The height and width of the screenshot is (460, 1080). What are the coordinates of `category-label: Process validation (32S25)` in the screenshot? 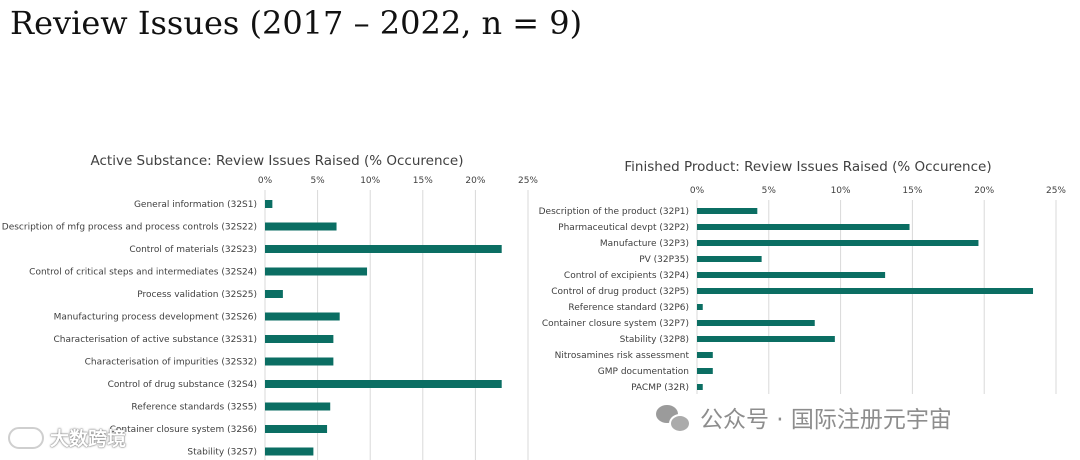 It's located at (197, 295).